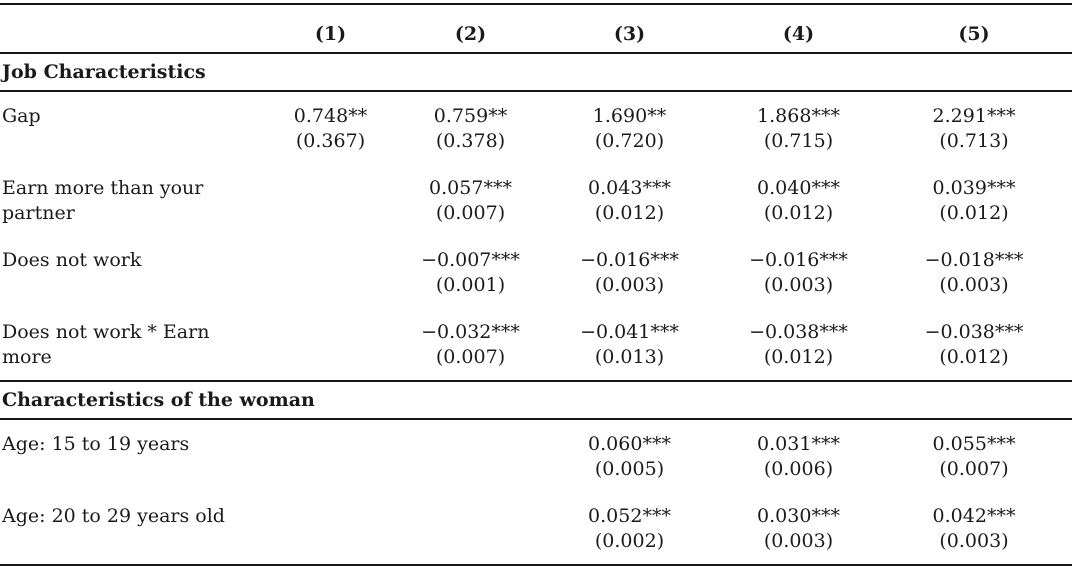 This screenshot has width=1072, height=566. Describe the element at coordinates (470, 285) in the screenshot. I see `std-error-value: (0.001)` at that location.